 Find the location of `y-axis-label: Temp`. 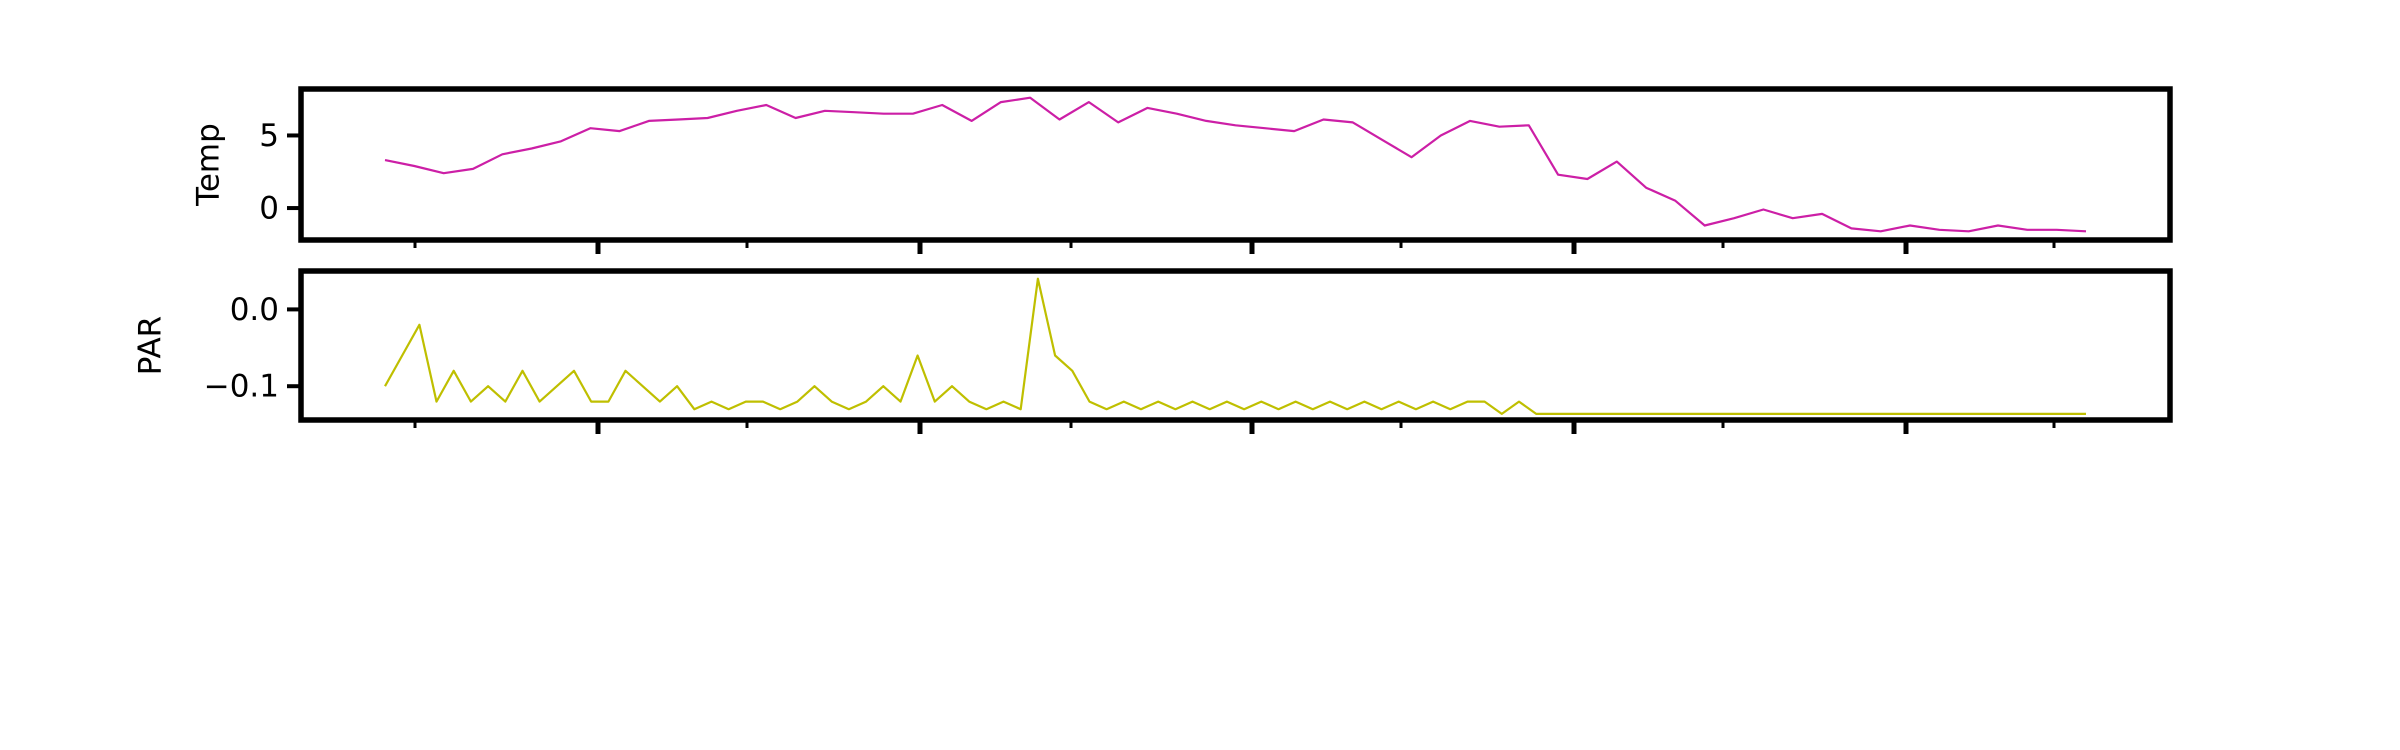

y-axis-label: Temp is located at coordinates (209, 165).